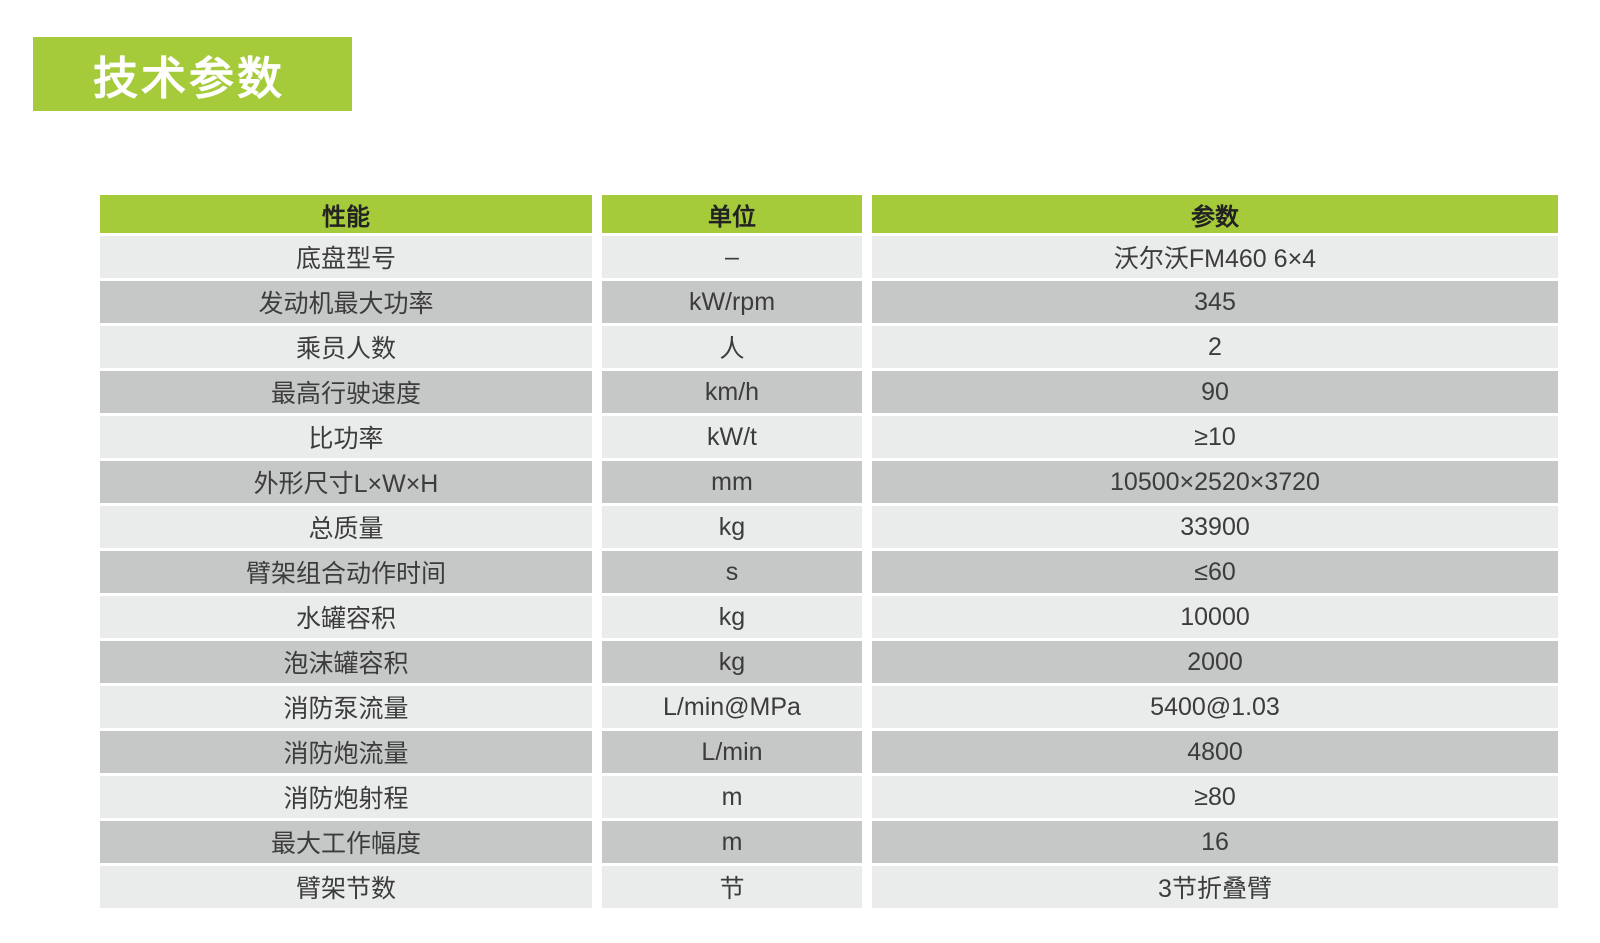 The image size is (1600, 943). I want to click on cell-value: 16, so click(1215, 842).